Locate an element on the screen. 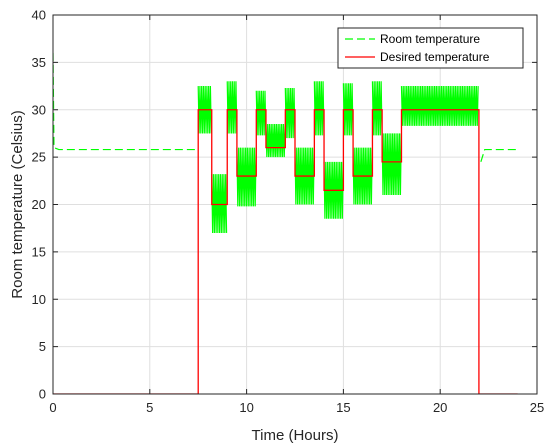 This screenshot has height=447, width=550. y-tick-label: 0 is located at coordinates (42, 394).